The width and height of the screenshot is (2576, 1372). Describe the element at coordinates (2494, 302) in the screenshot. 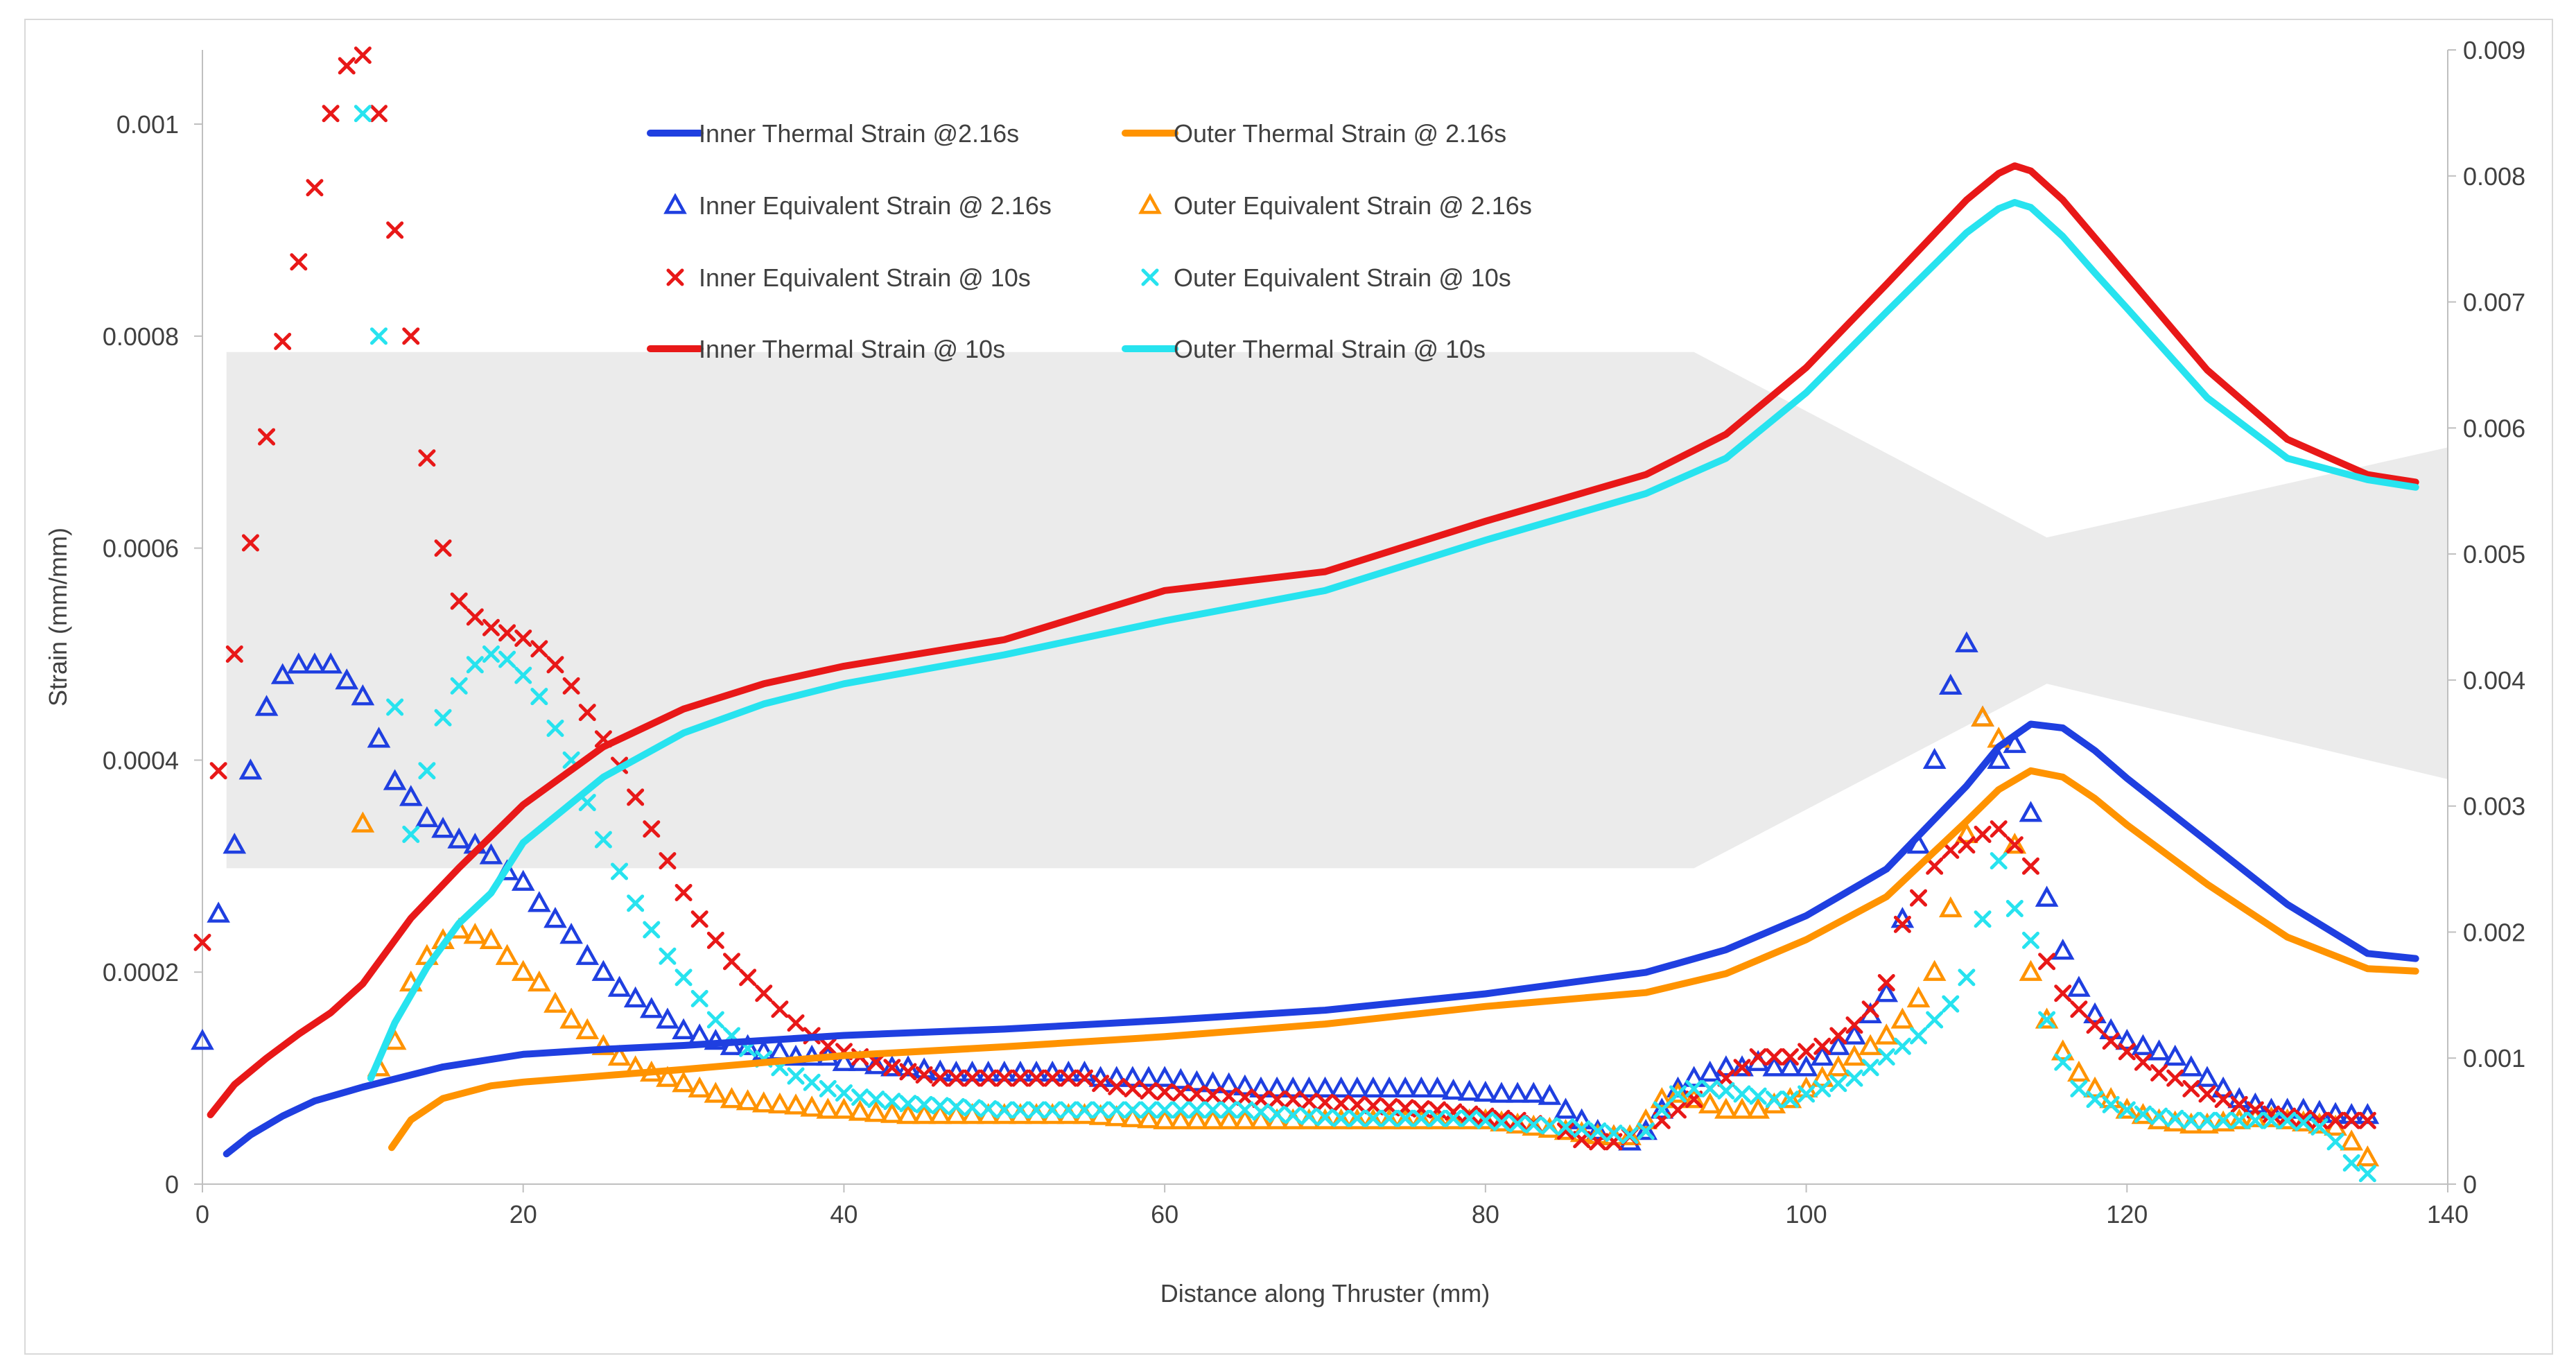

I see `y2-tick-label: 0.007` at that location.